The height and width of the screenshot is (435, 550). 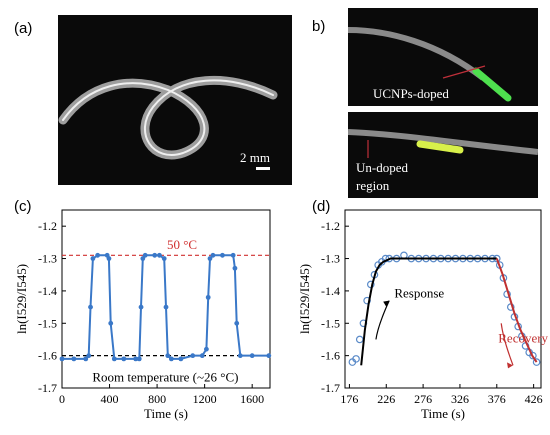 What do you see at coordinates (21, 299) in the screenshot?
I see `chart-c-y-axis-label: ln(I529/I545)` at bounding box center [21, 299].